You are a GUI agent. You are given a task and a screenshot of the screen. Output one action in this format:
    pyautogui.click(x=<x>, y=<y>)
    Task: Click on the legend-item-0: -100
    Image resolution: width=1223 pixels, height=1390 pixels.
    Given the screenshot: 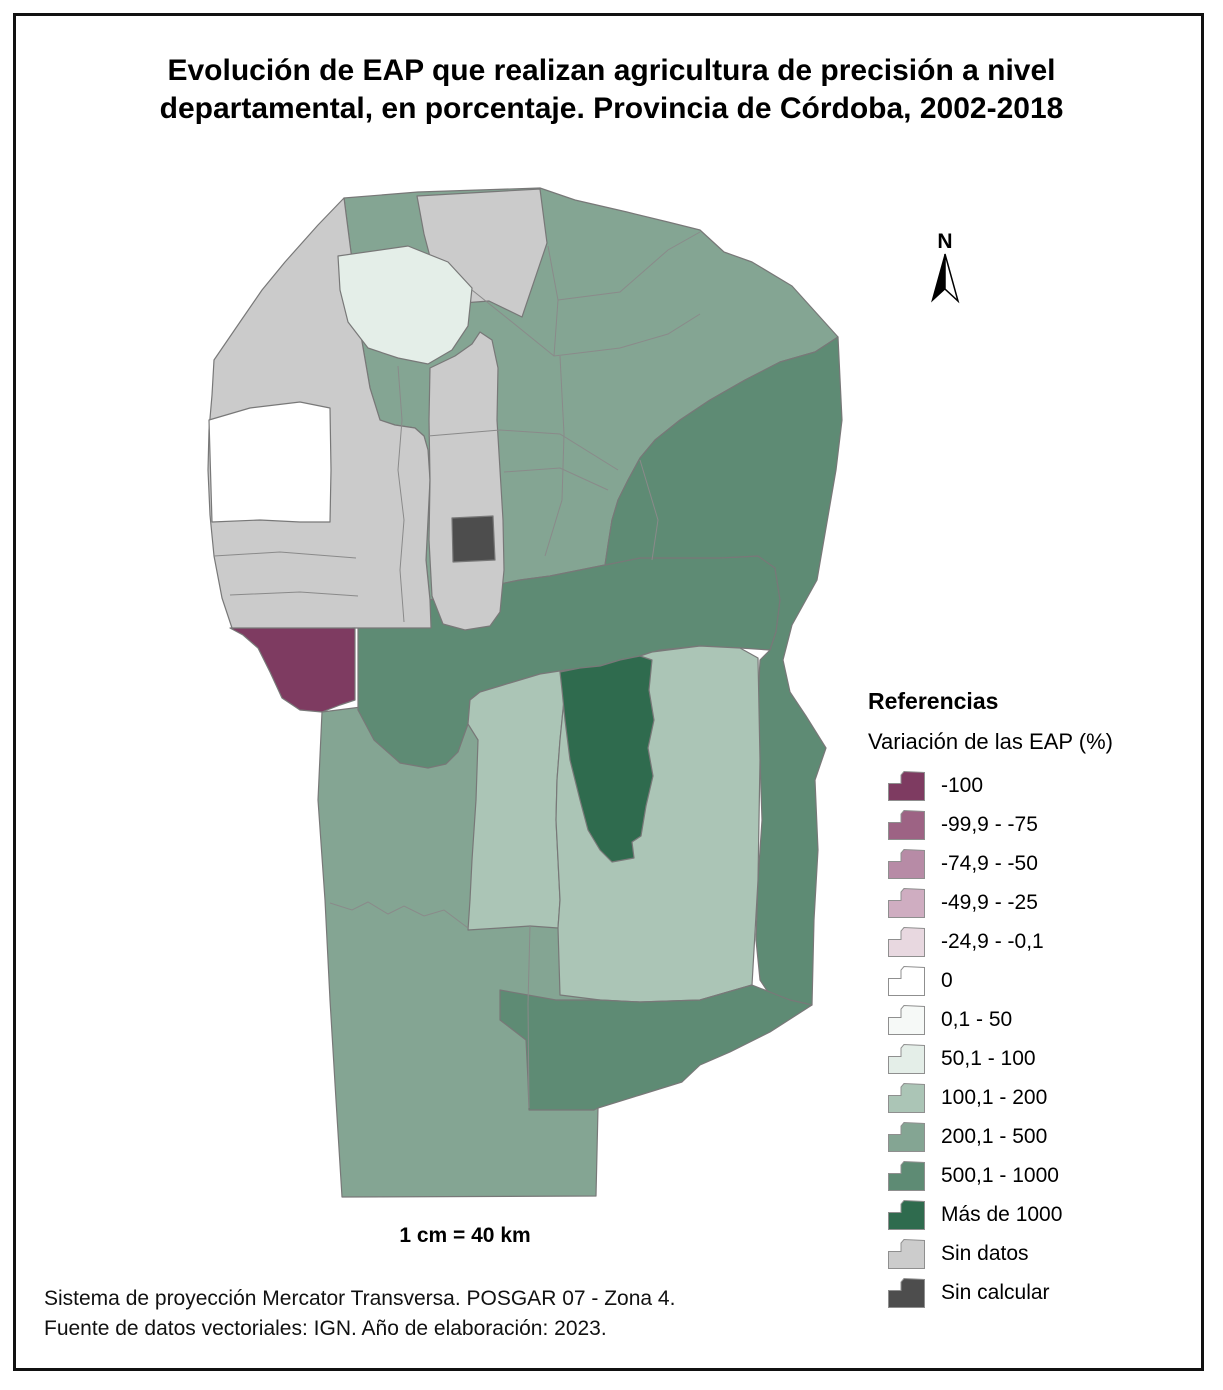 What is the action you would take?
    pyautogui.click(x=1043, y=786)
    